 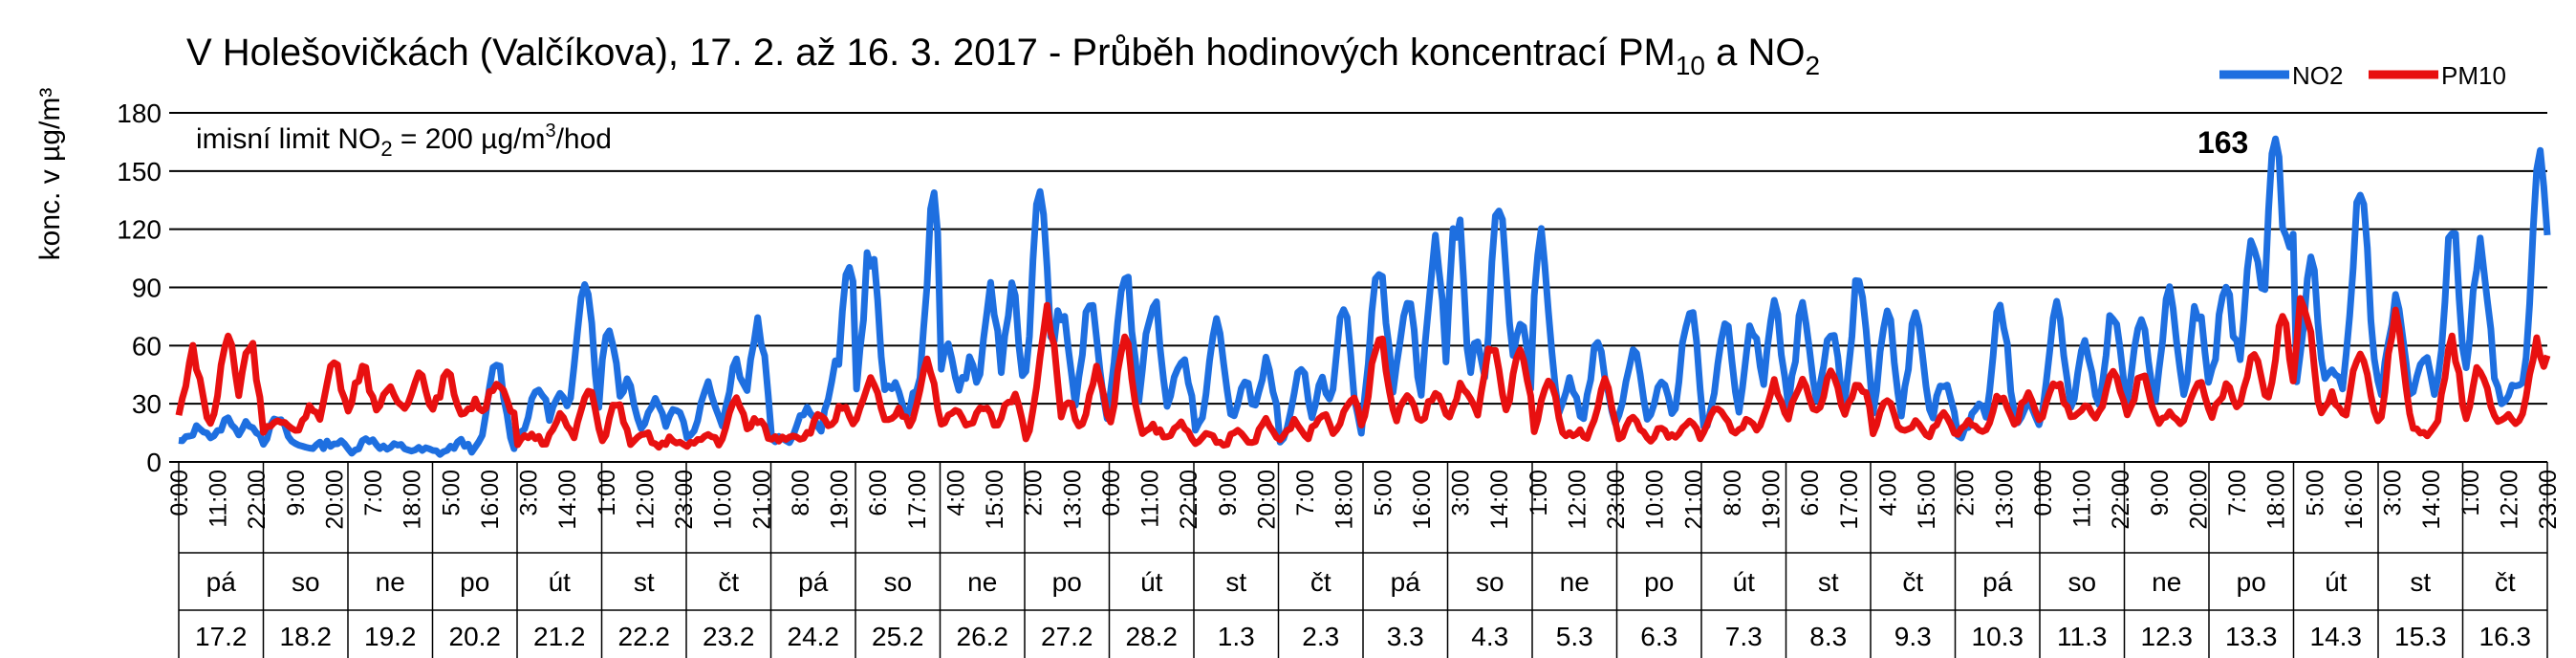 What do you see at coordinates (1927, 500) in the screenshot?
I see `x-tick-label: 15:00` at bounding box center [1927, 500].